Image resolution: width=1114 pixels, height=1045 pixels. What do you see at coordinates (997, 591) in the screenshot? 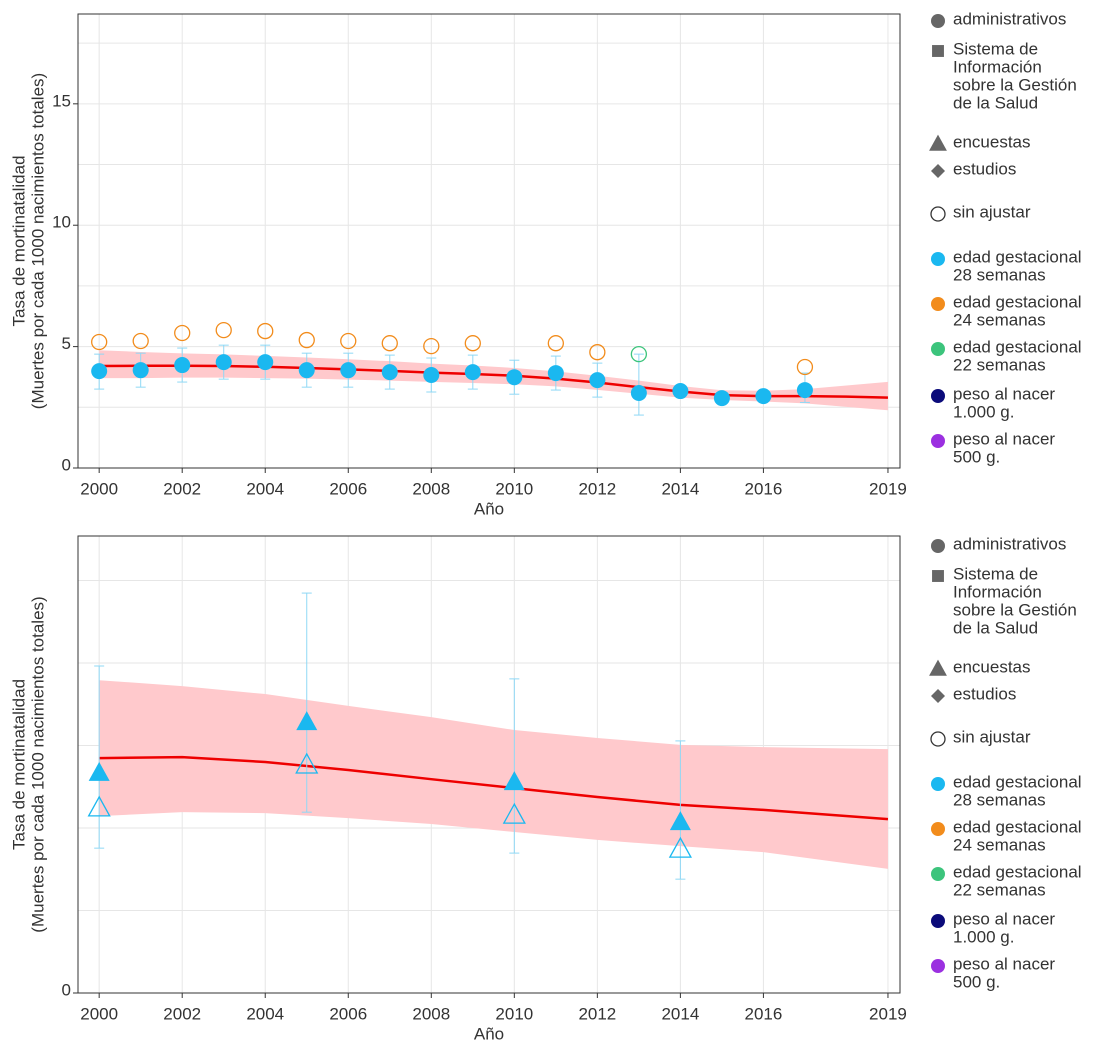
I see `legend-label: Información` at bounding box center [997, 591].